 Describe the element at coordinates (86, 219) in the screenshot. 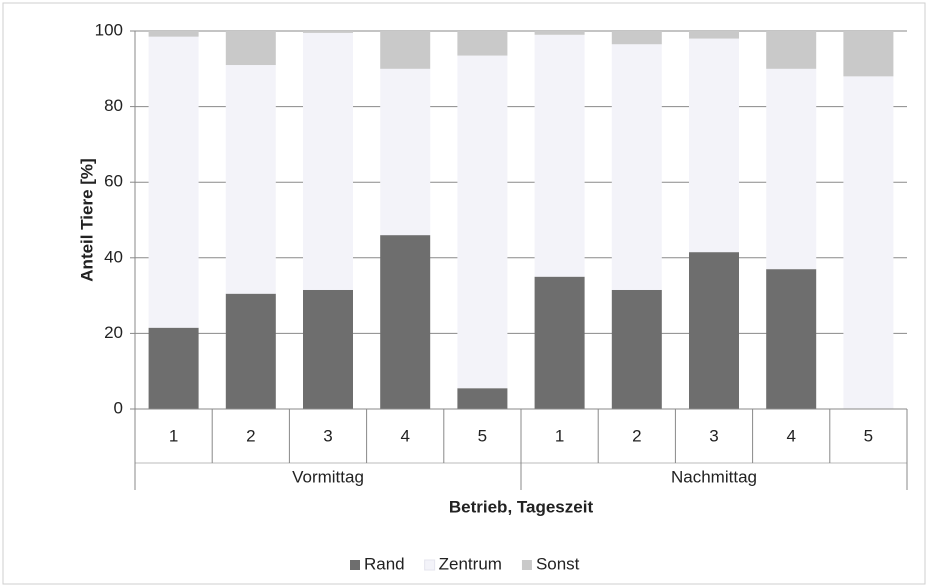

I see `y-axis-title: Anteil Tiere [%]` at that location.